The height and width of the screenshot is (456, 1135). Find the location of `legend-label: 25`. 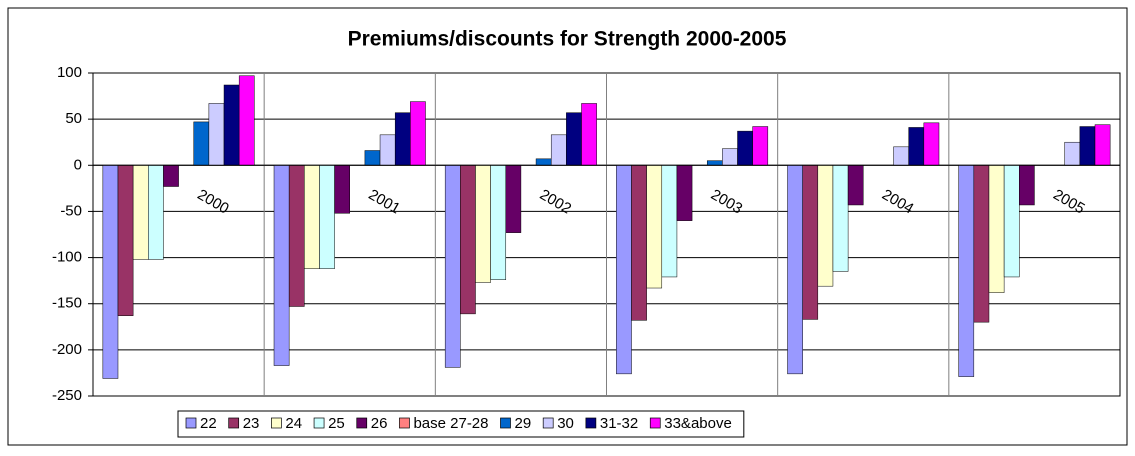

legend-label: 25 is located at coordinates (336, 423).